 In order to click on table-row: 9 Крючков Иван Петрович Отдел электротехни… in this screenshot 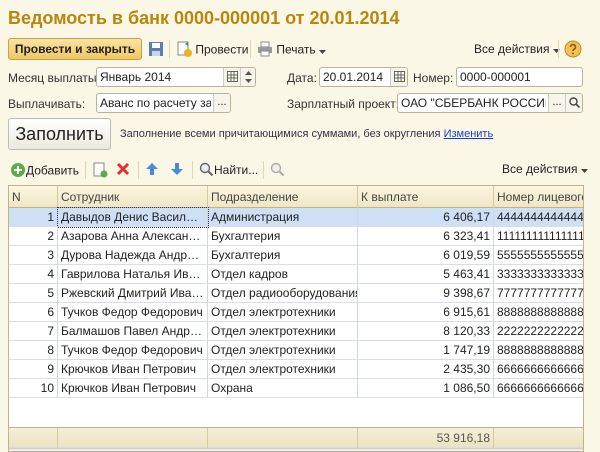, I will do `click(296, 369)`.